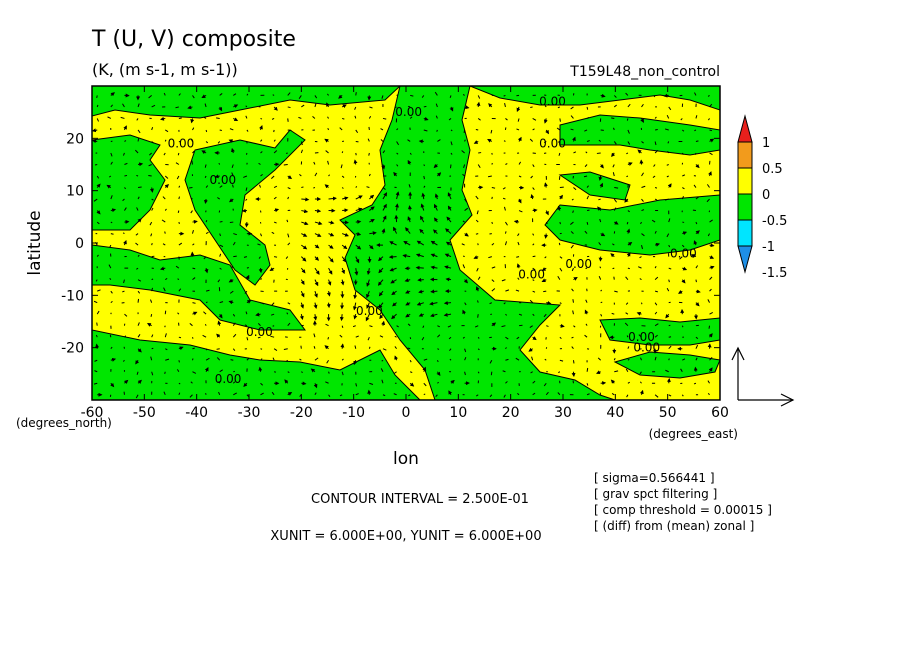 This screenshot has height=654, width=904. I want to click on x-tick-label: 30, so click(563, 413).